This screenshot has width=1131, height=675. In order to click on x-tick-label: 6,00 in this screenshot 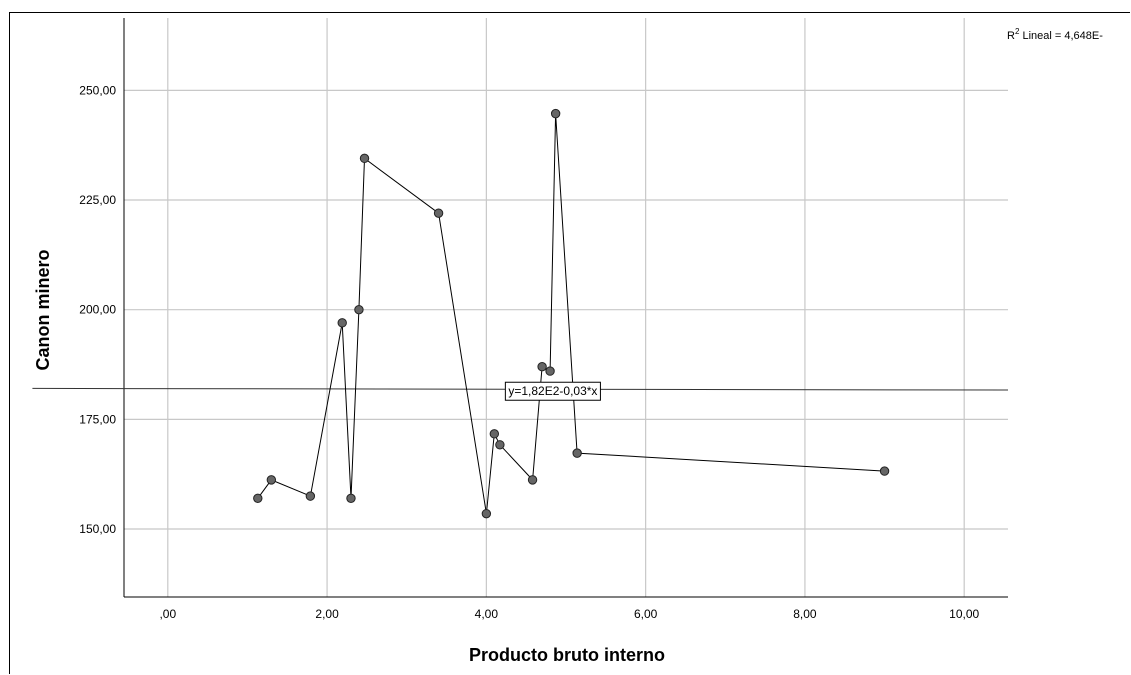, I will do `click(646, 614)`.